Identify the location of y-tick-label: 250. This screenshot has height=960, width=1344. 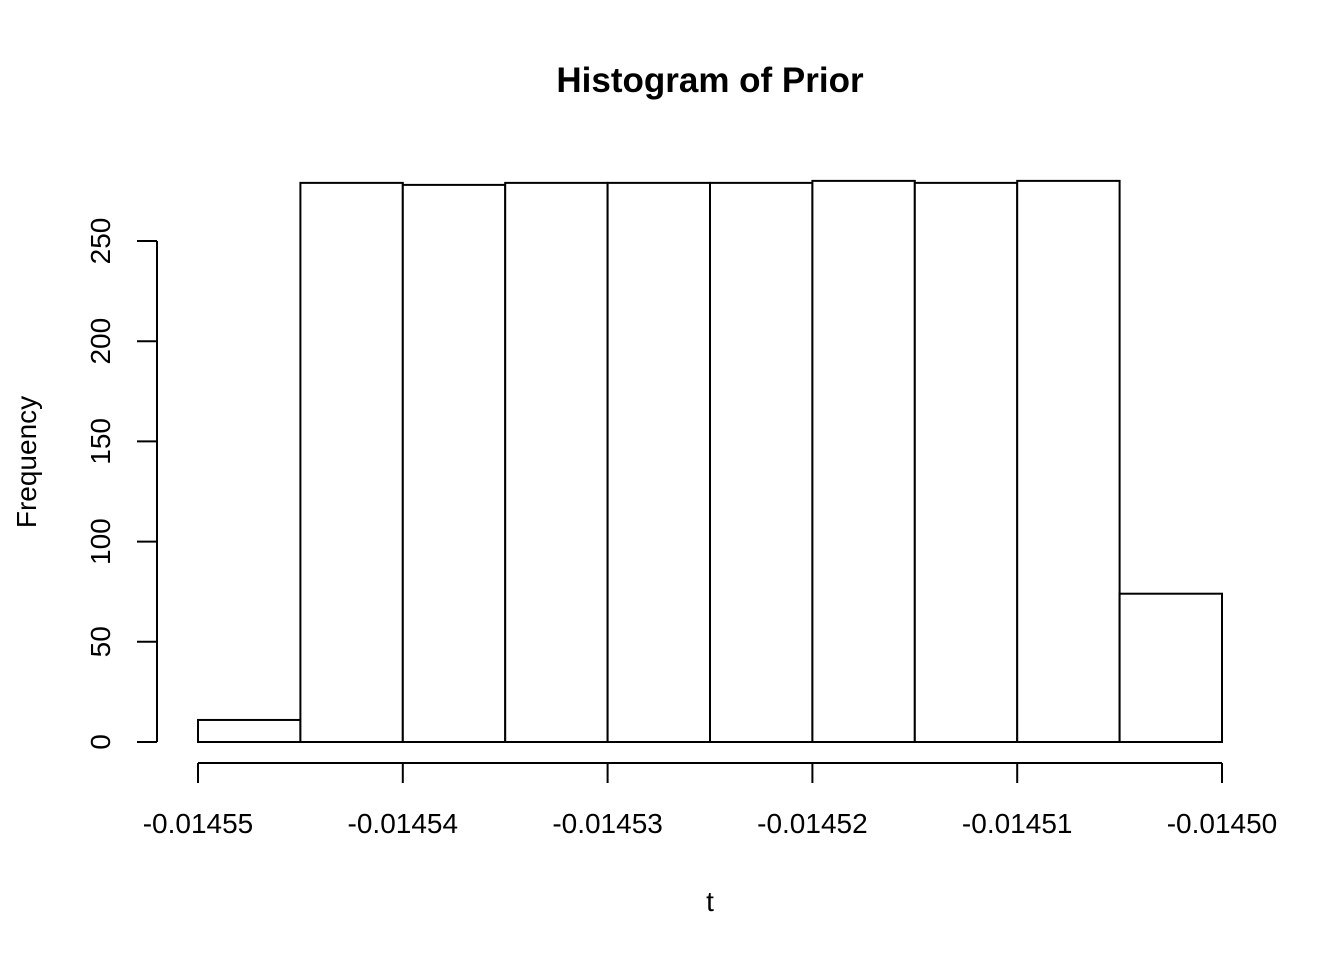
(100, 241).